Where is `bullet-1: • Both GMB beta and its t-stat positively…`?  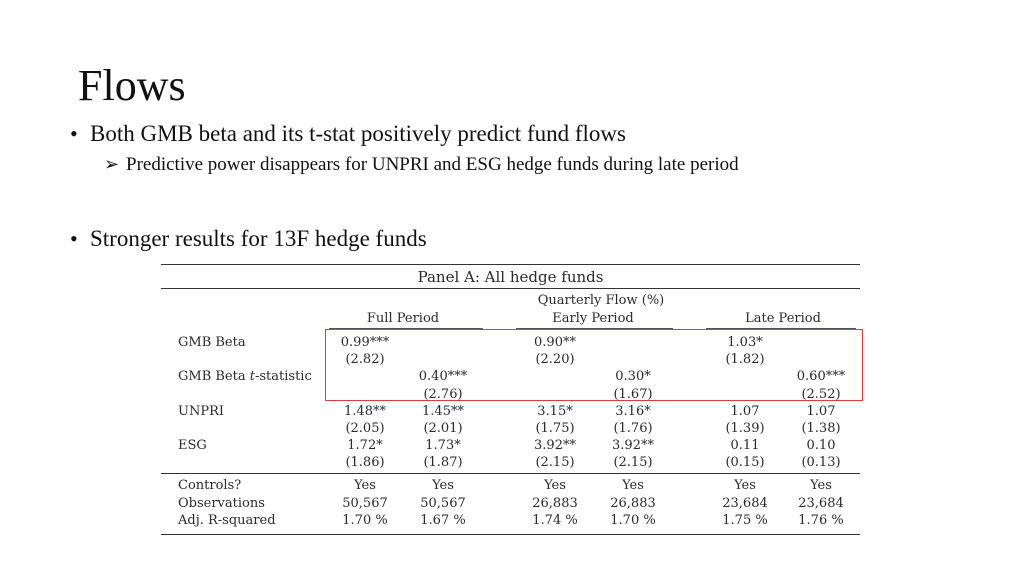 bullet-1: • Both GMB beta and its t-stat positively… is located at coordinates (348, 134).